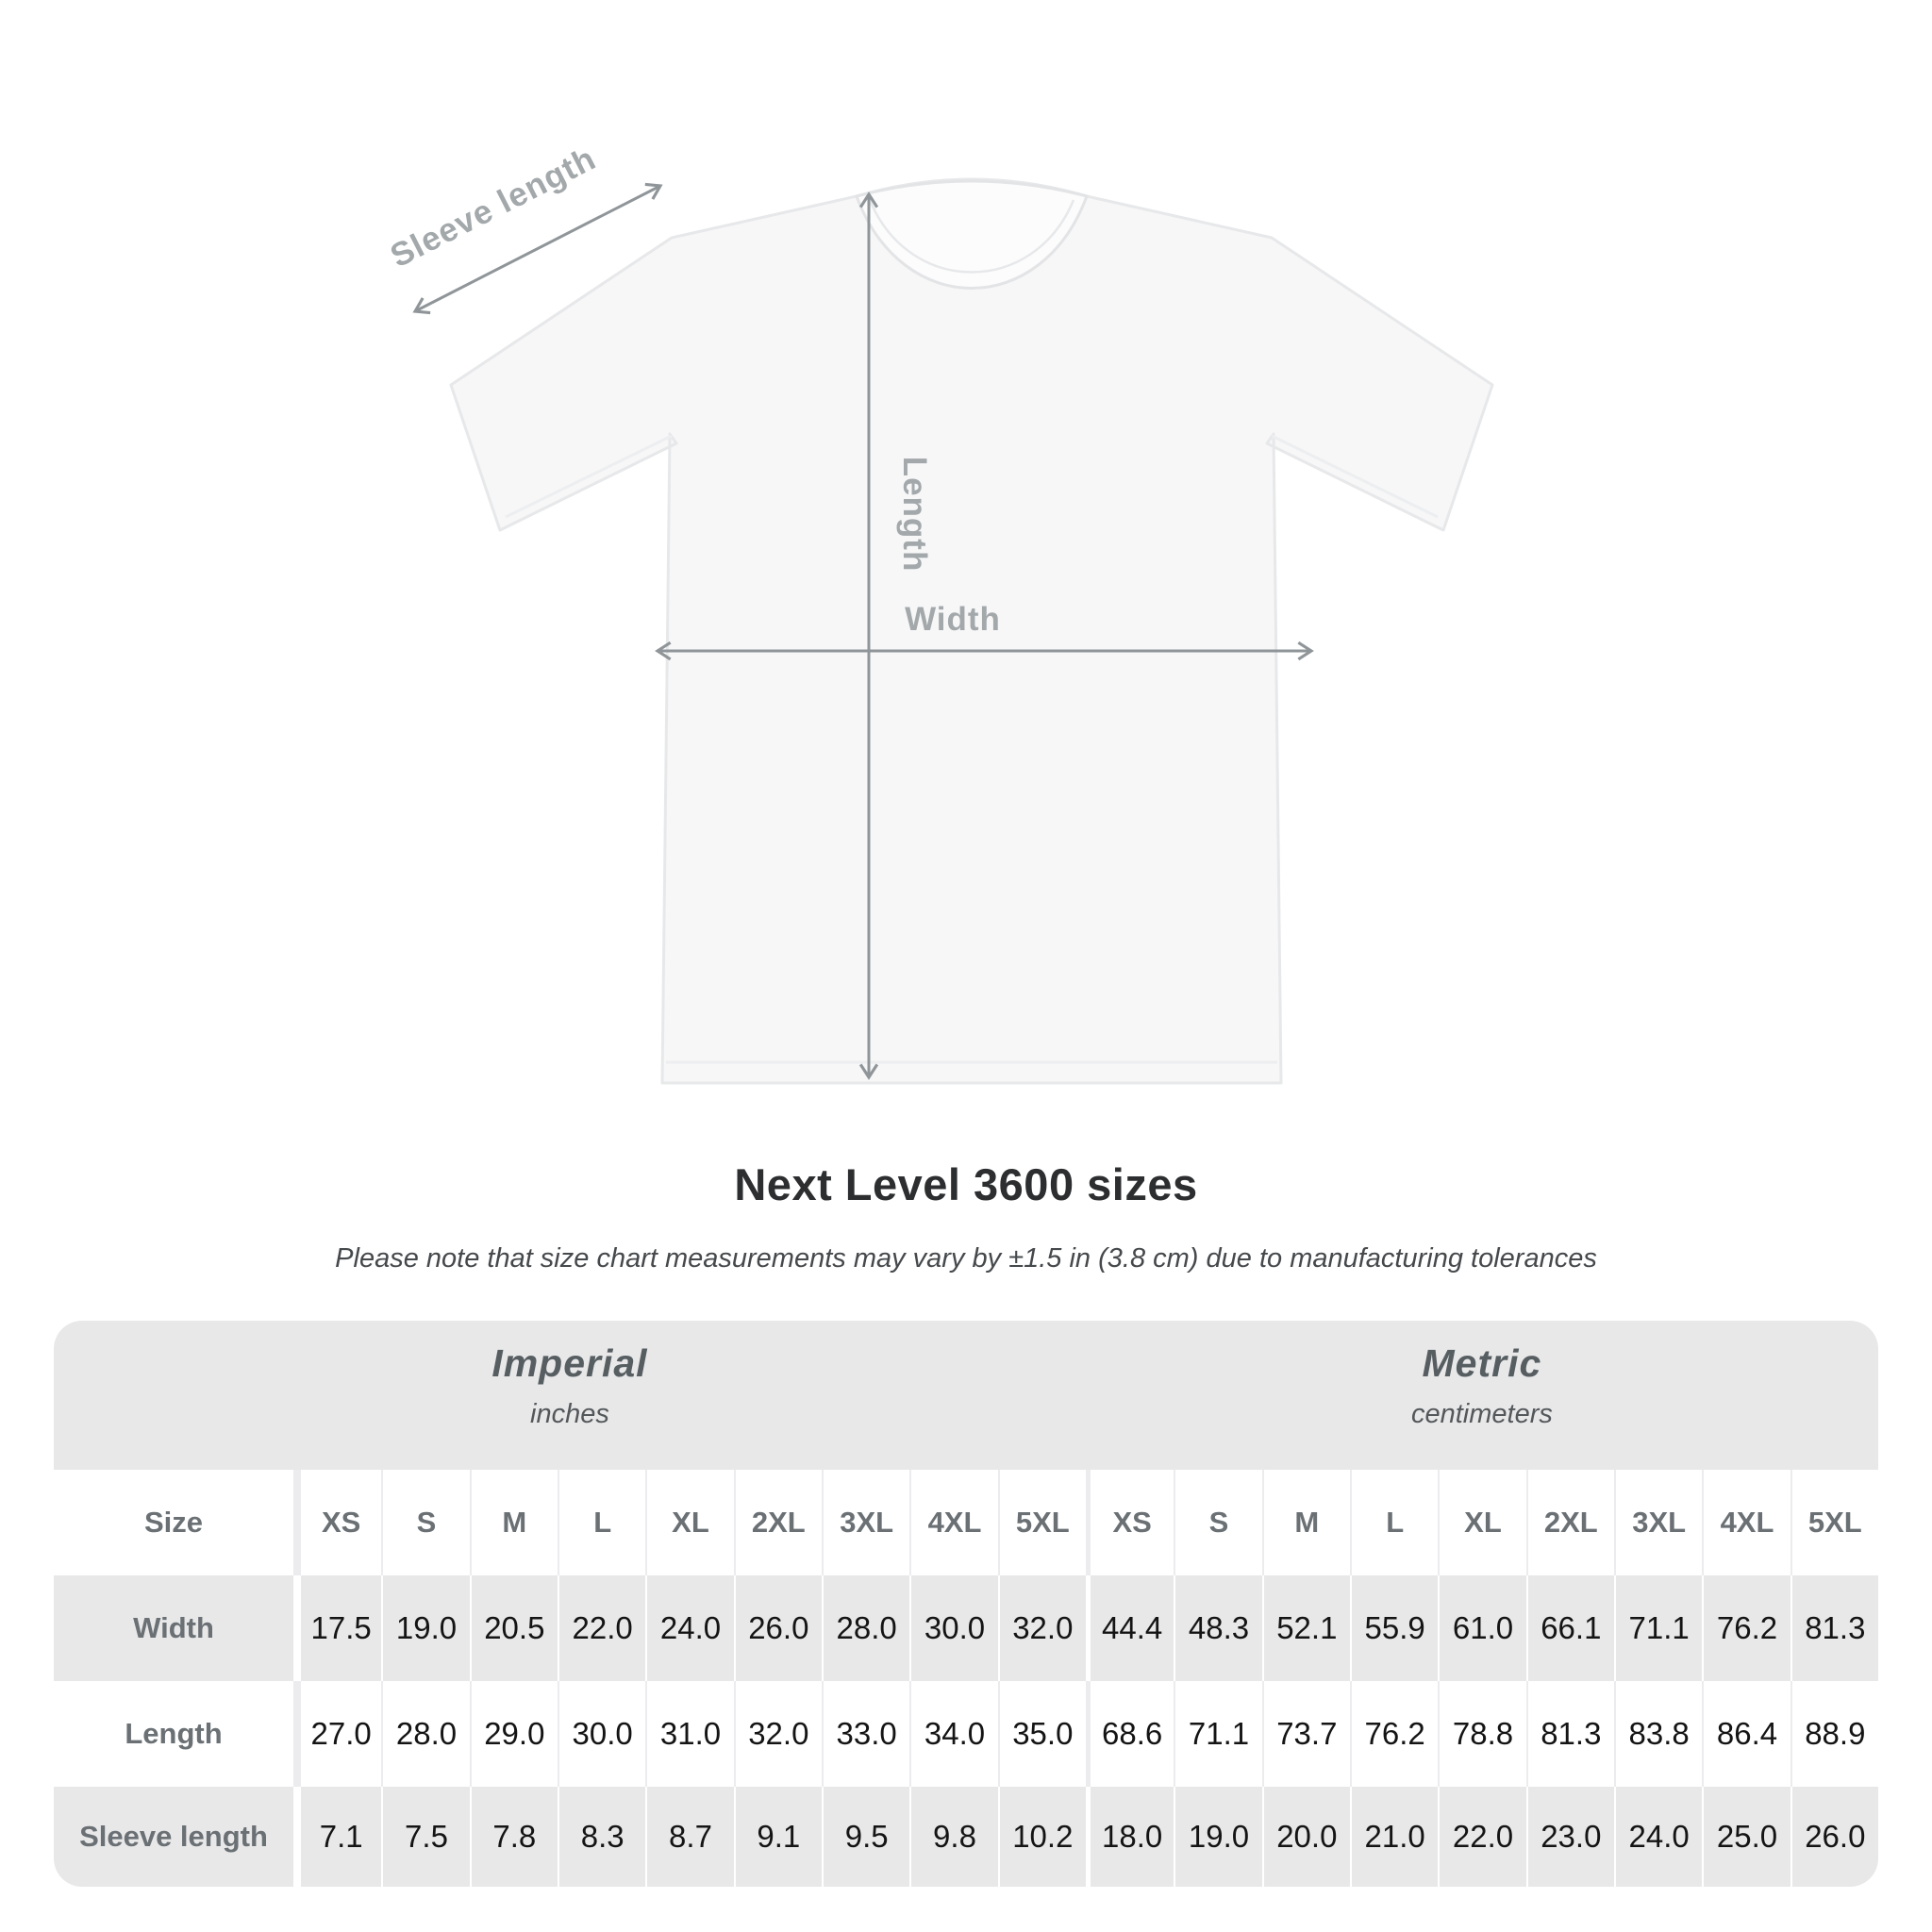 Image resolution: width=1932 pixels, height=1932 pixels. Describe the element at coordinates (337, 1734) in the screenshot. I see `value-cell: 27.0` at that location.